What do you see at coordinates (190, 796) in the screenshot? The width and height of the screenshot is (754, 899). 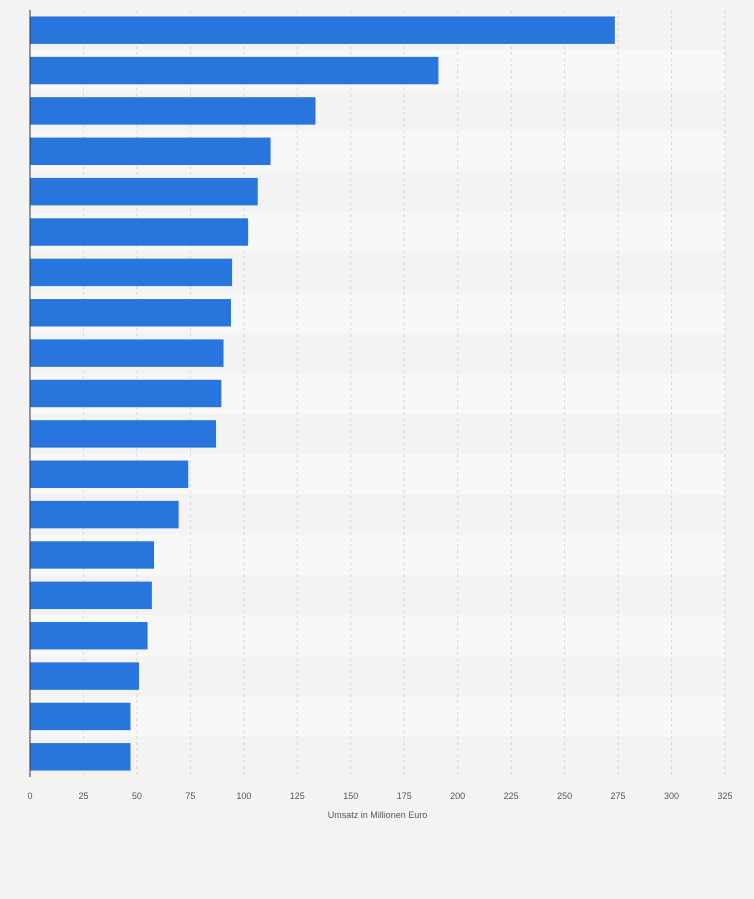 I see `x-tick-label: 75` at bounding box center [190, 796].